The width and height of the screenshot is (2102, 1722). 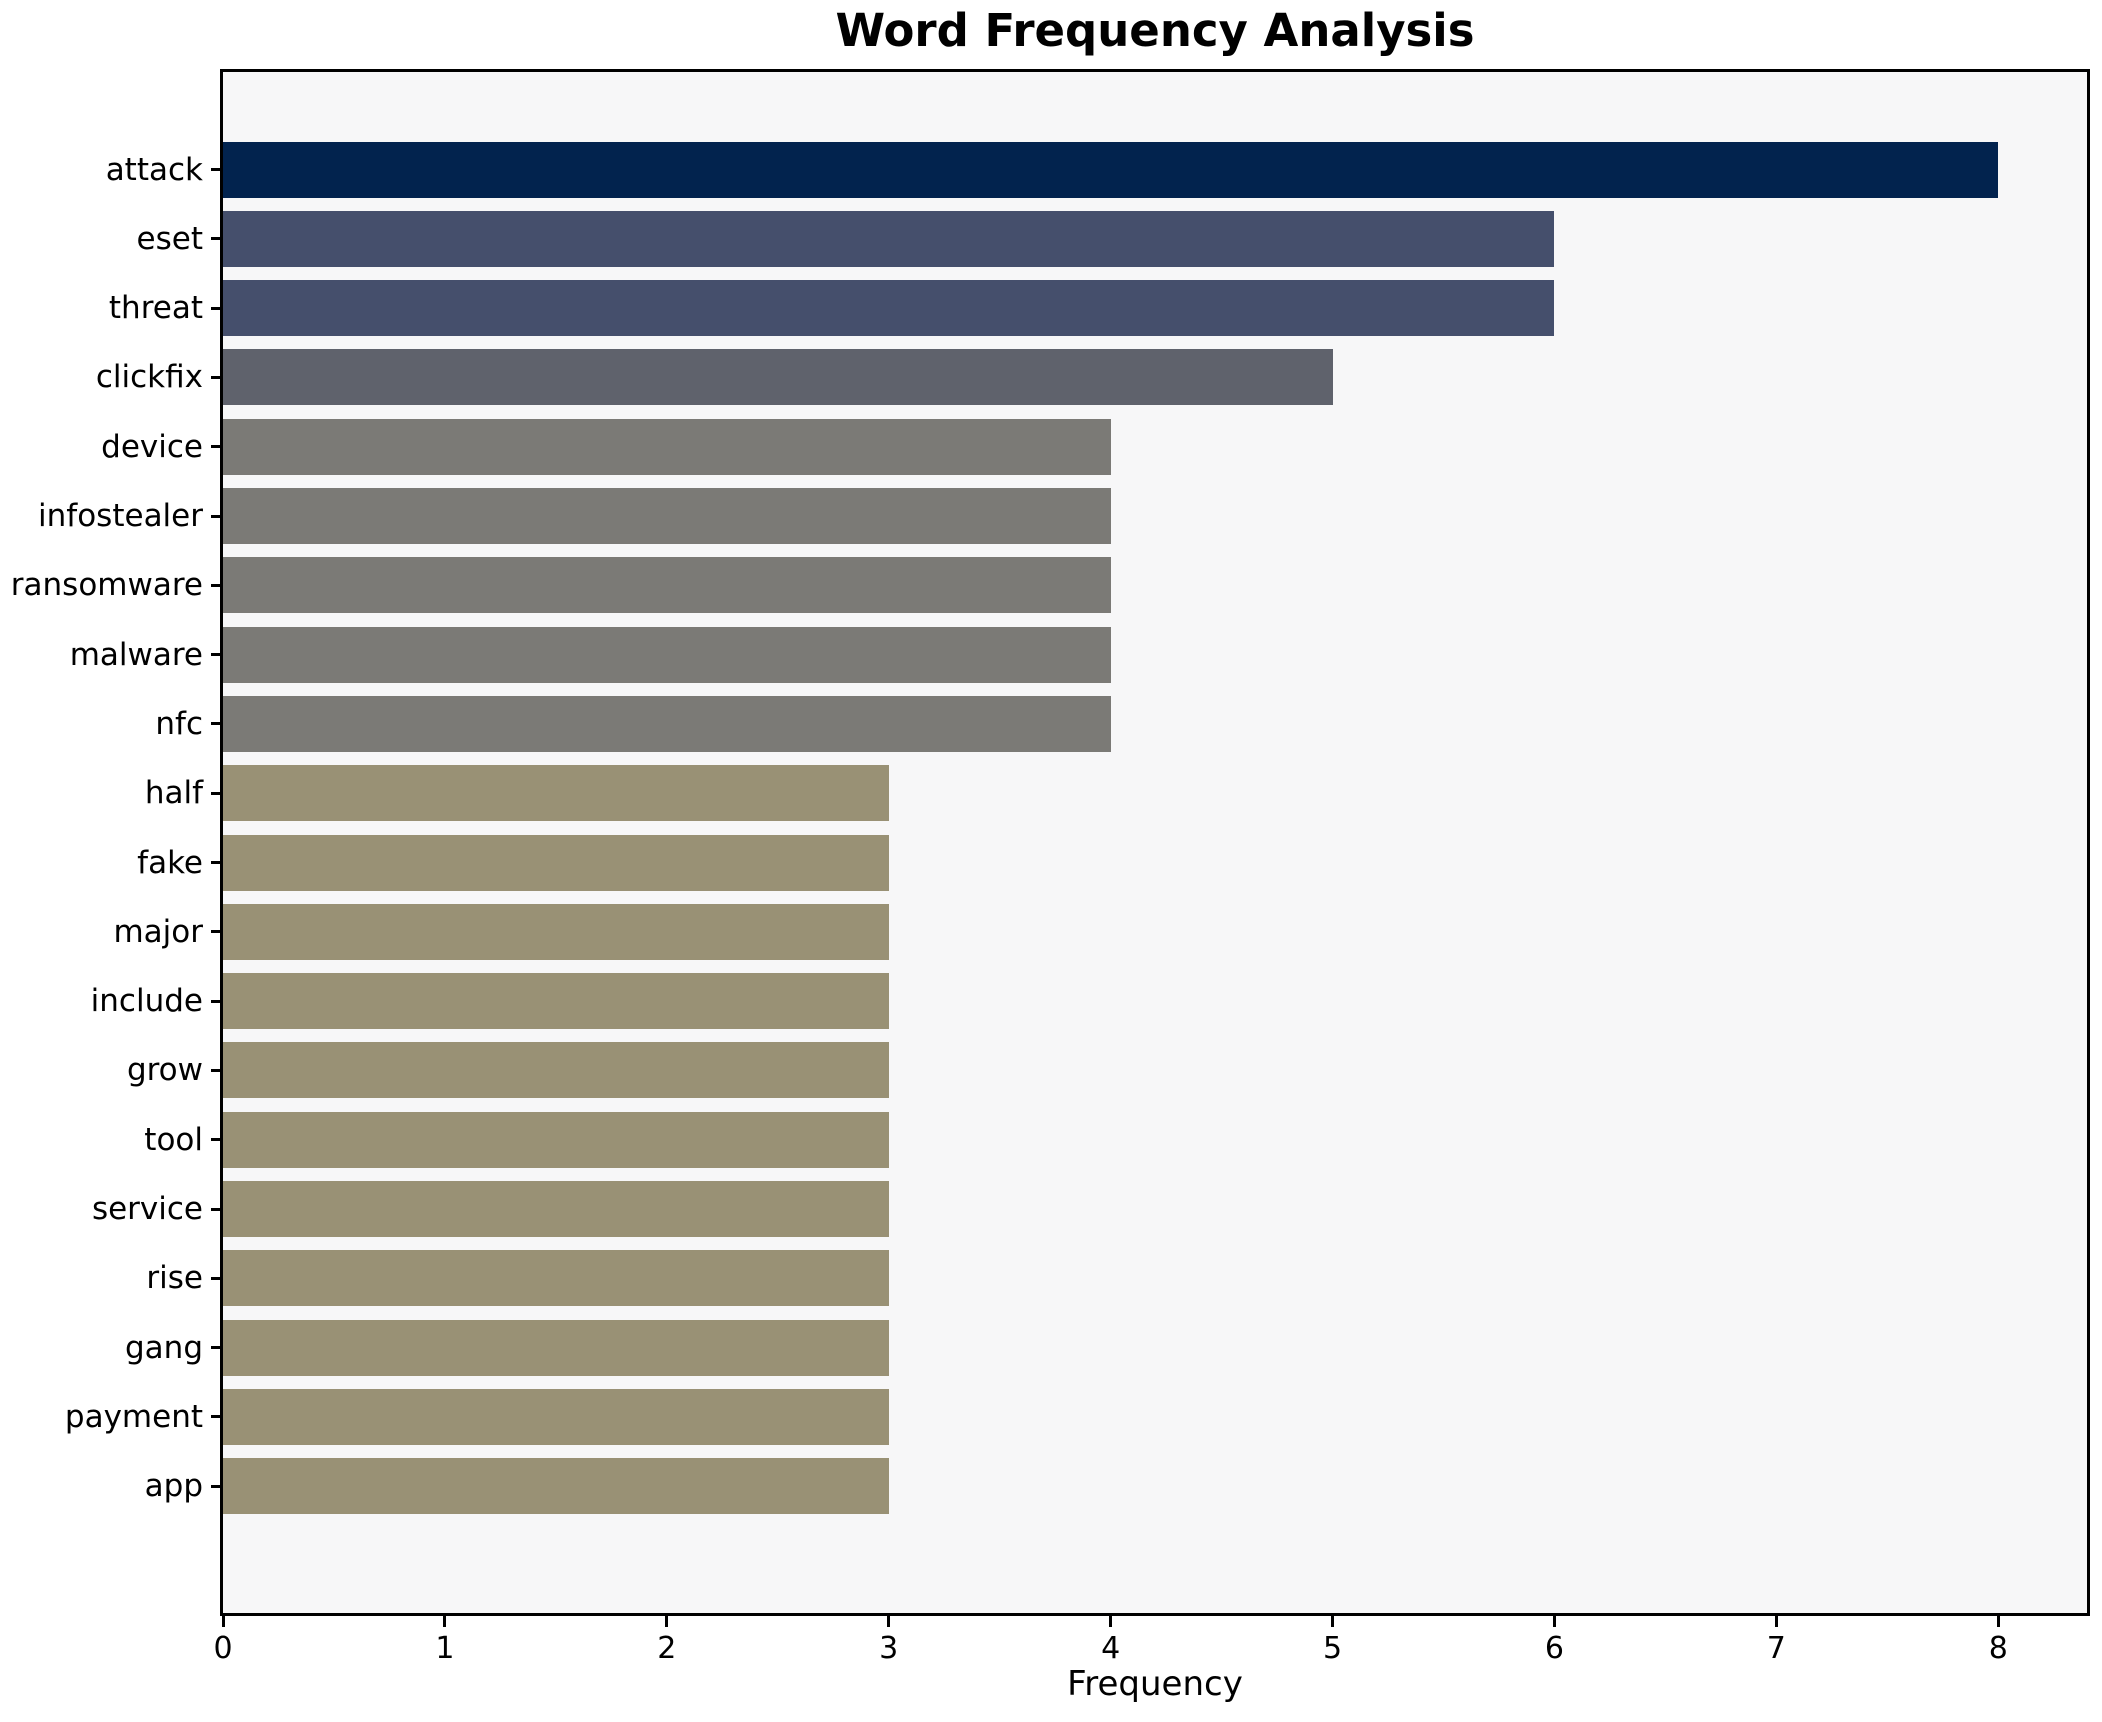 What do you see at coordinates (1155, 30) in the screenshot?
I see `chart-title: Word Frequency Analysis` at bounding box center [1155, 30].